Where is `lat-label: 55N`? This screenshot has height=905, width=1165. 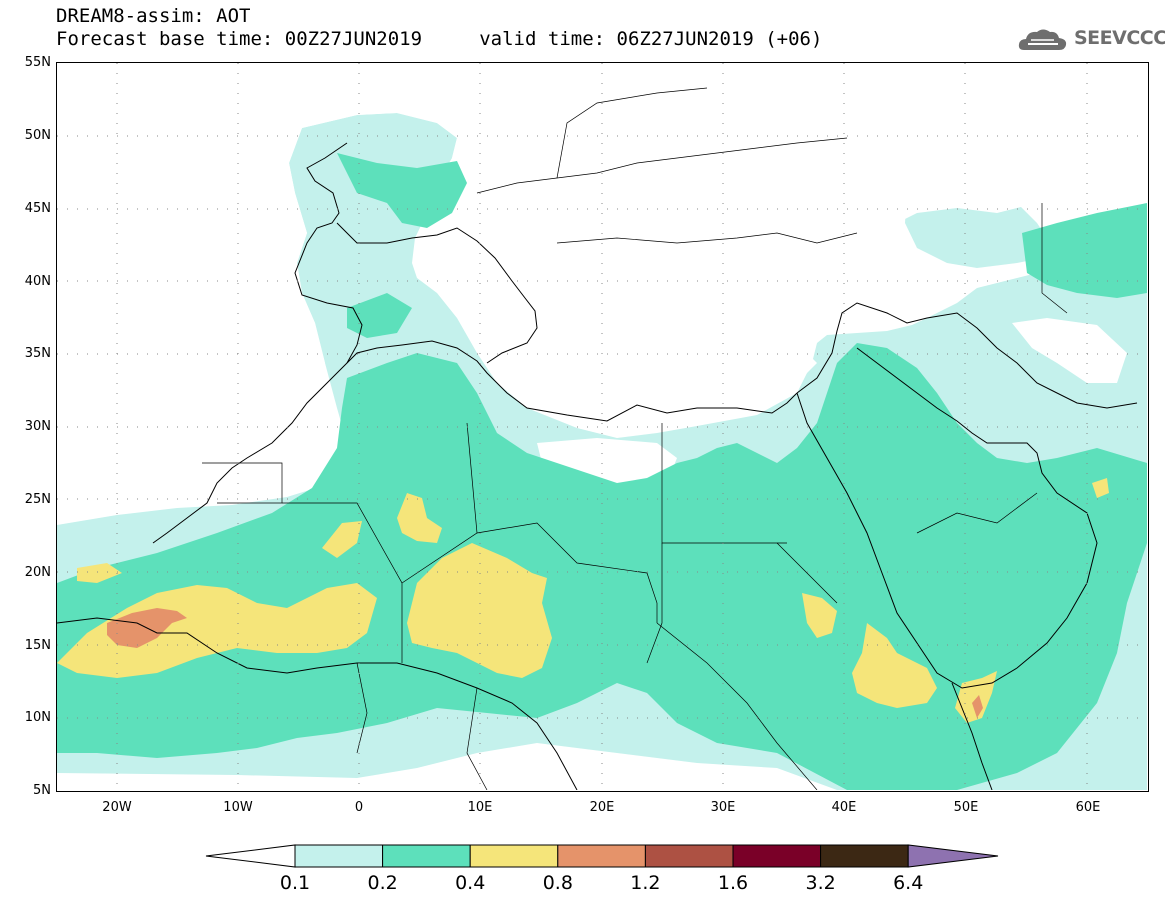
lat-label: 55N is located at coordinates (37, 62).